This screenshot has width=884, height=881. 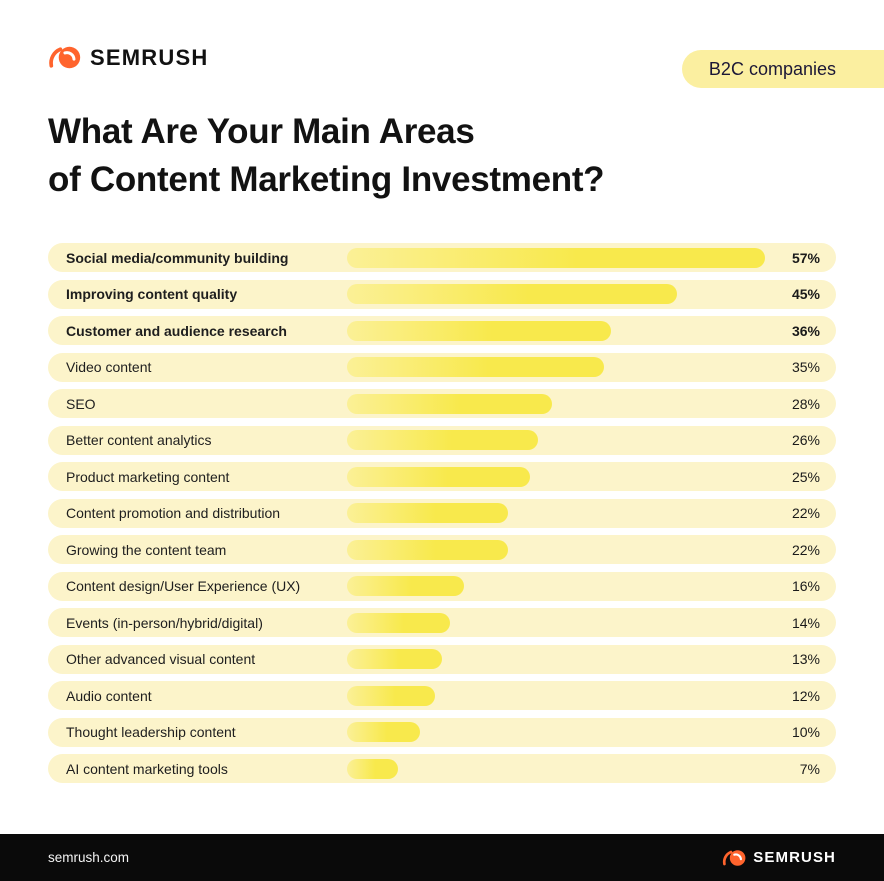 I want to click on value-label: 35%, so click(x=805, y=367).